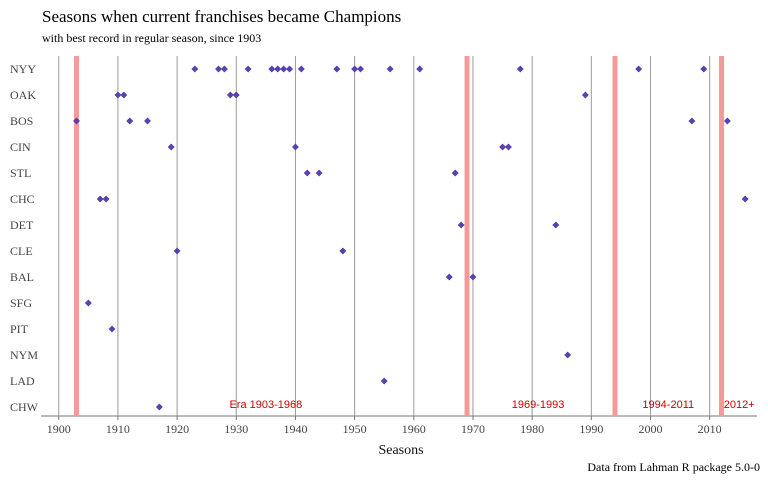 The height and width of the screenshot is (480, 768). Describe the element at coordinates (159, 407) in the screenshot. I see `point-chw-1917` at that location.